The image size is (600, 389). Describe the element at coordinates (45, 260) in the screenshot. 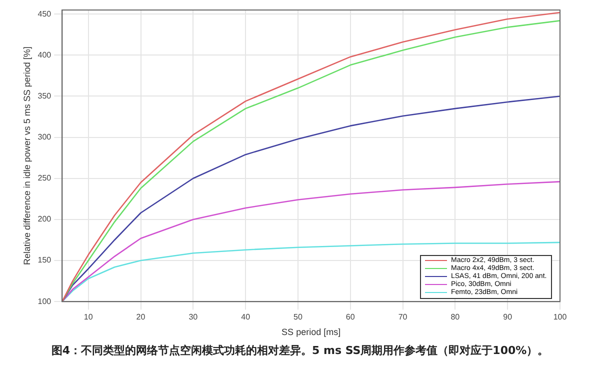

I see `y-tick-label: 150` at that location.